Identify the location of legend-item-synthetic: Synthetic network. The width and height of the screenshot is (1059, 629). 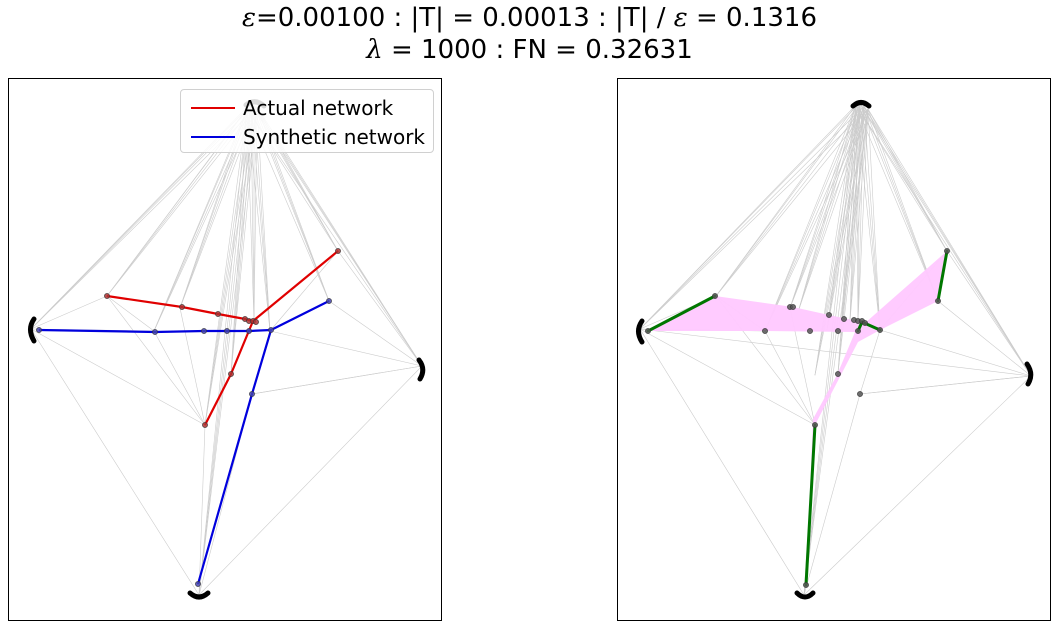
(308, 137).